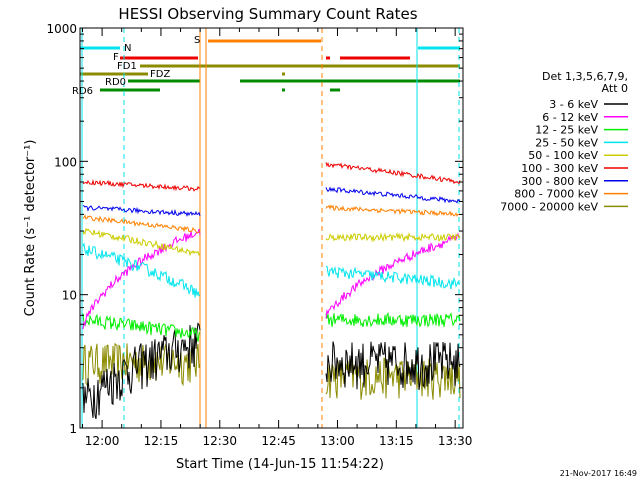 The height and width of the screenshot is (480, 640). I want to click on legend-label-1: 6 - 12 keV, so click(570, 117).